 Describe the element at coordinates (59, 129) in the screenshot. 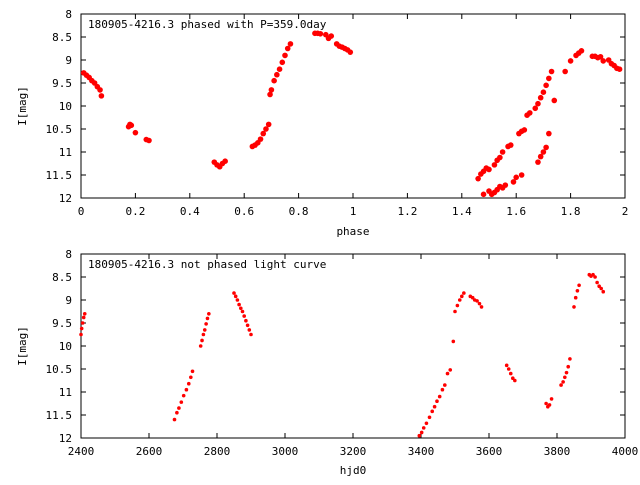

I see `y-tick-label: 10.5` at that location.